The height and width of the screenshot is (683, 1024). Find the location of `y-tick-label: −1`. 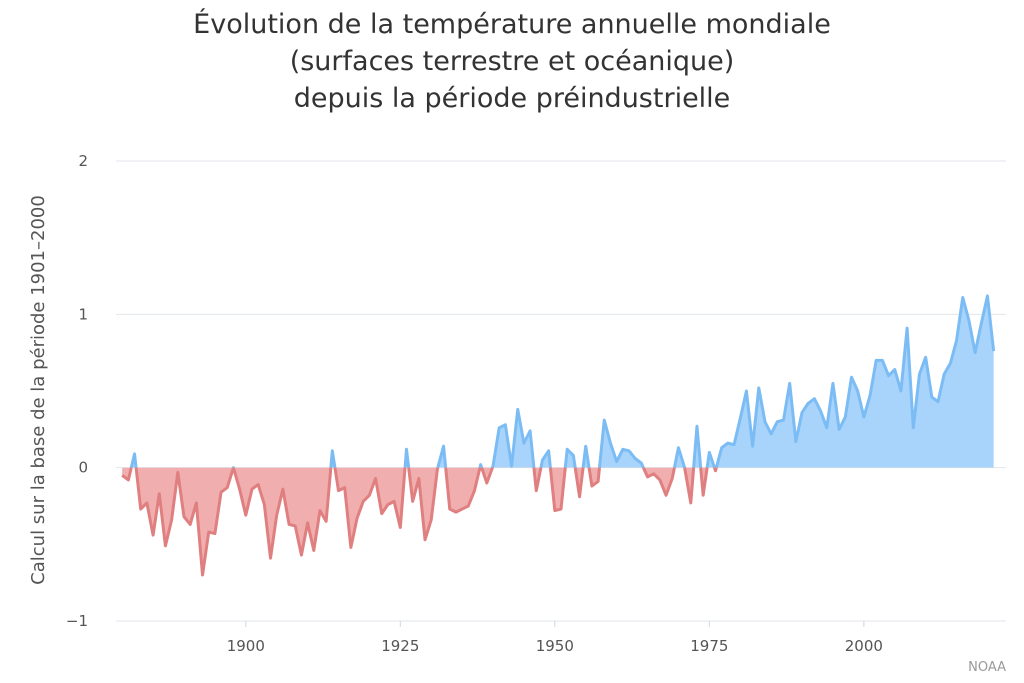

y-tick-label: −1 is located at coordinates (77, 621).